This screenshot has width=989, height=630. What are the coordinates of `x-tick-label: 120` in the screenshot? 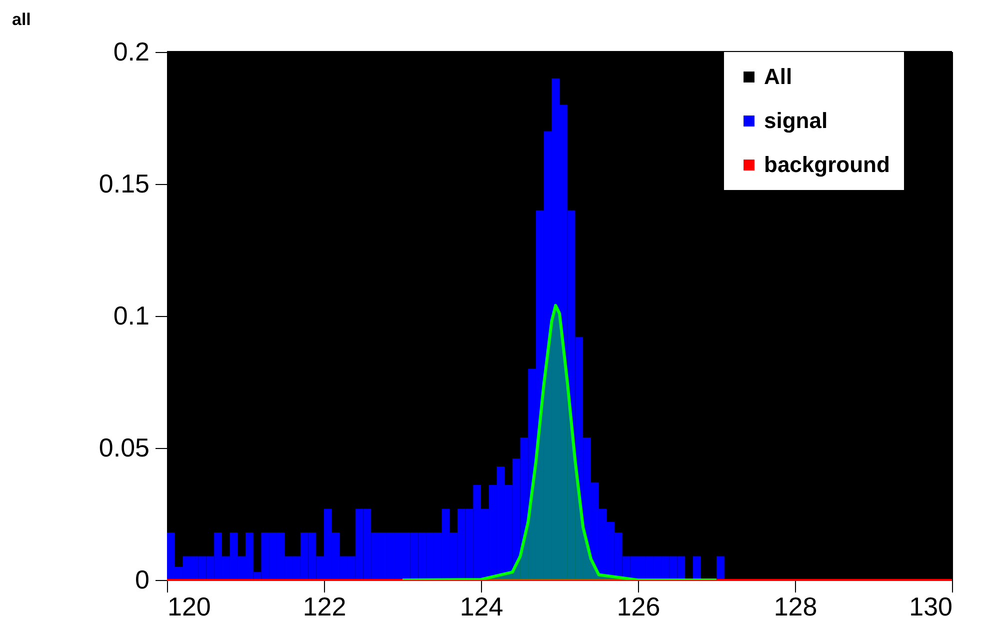 It's located at (189, 607).